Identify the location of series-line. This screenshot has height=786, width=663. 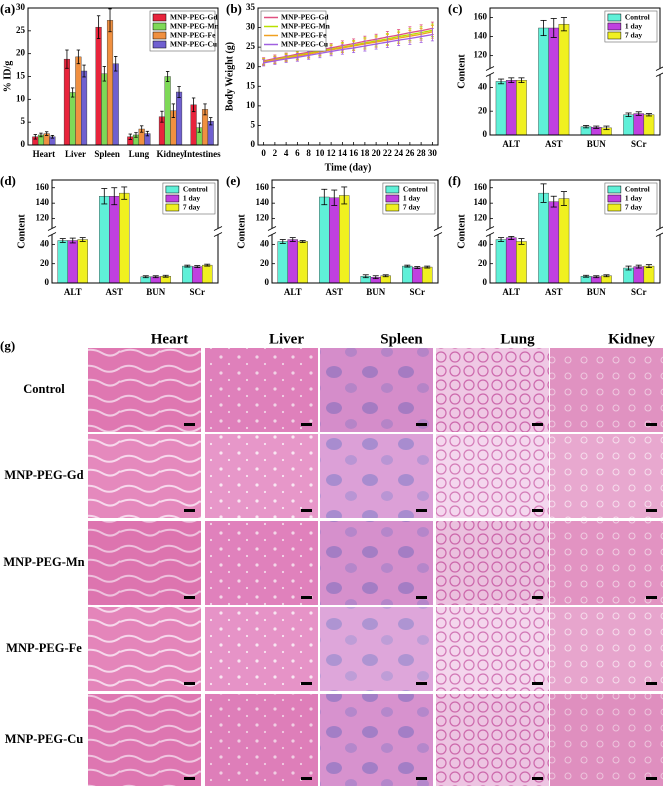
(348, 44).